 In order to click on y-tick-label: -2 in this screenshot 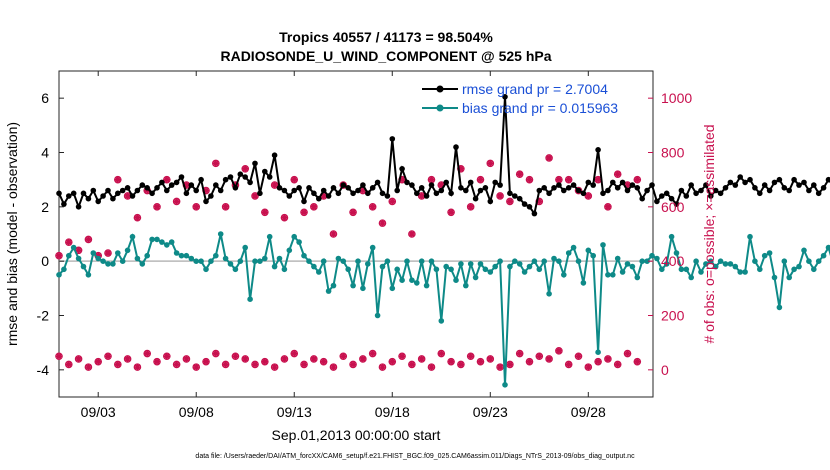, I will do `click(43, 316)`.